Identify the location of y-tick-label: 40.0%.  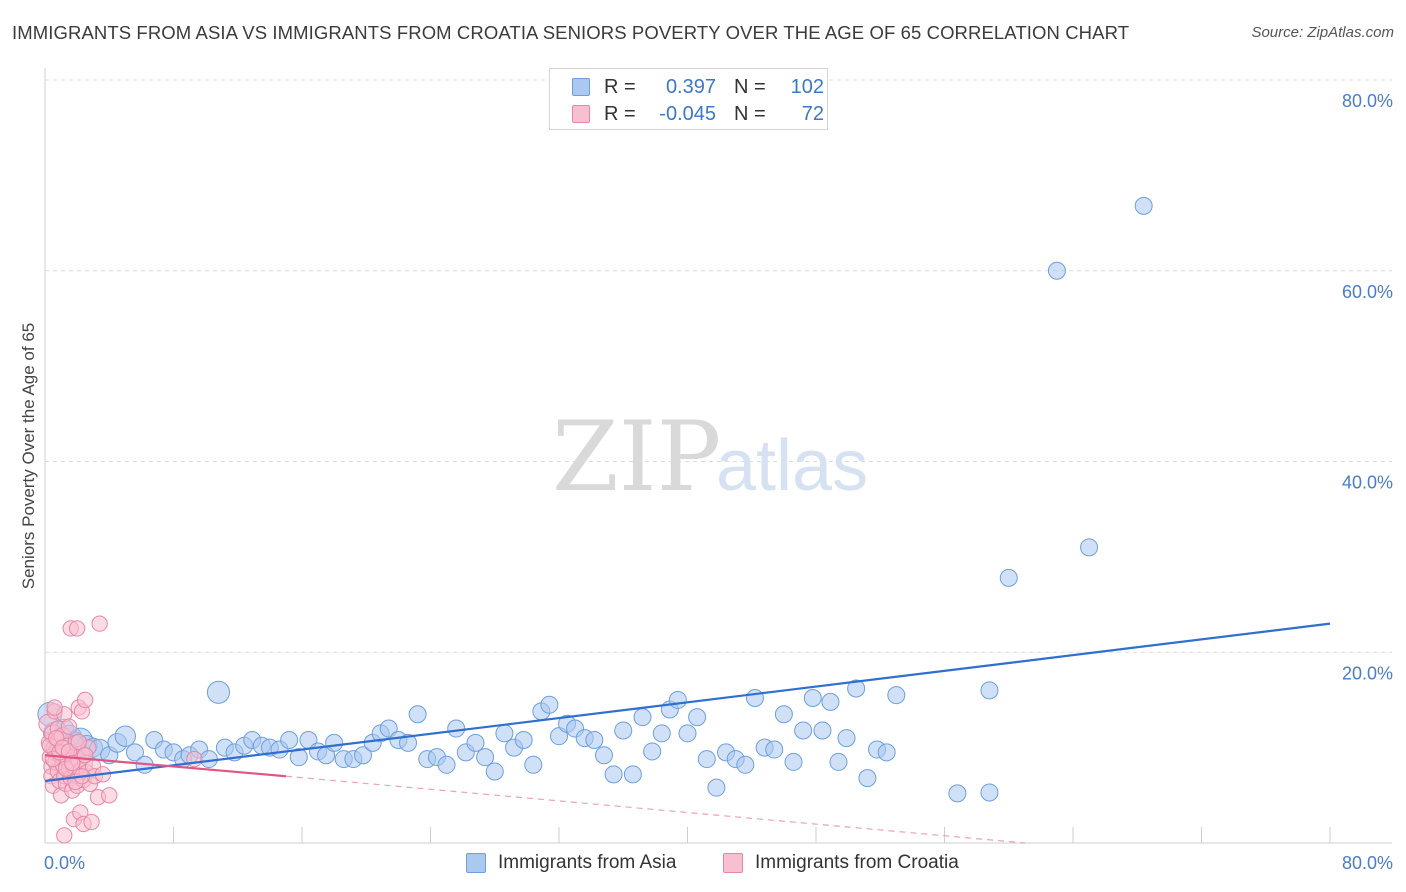
(1367, 483).